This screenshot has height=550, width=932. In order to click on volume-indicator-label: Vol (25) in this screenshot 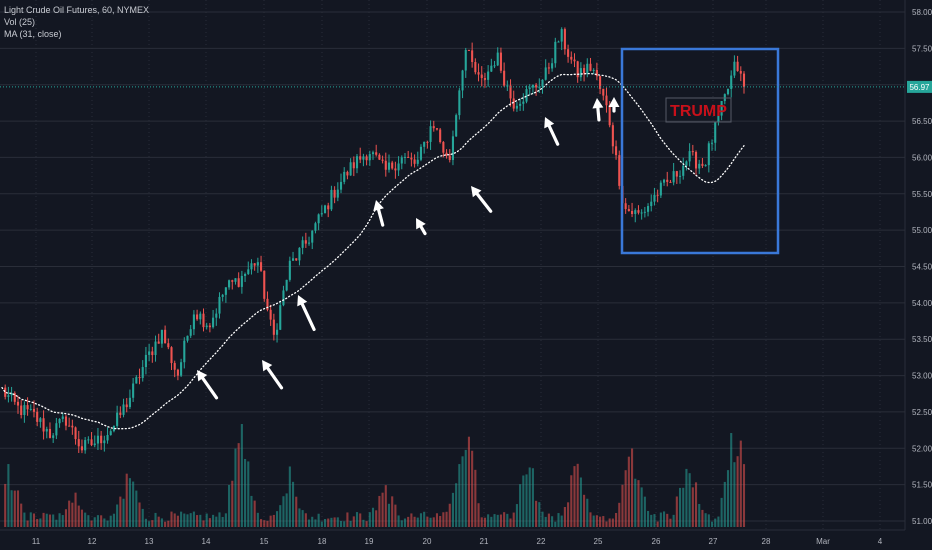, I will do `click(20, 22)`.